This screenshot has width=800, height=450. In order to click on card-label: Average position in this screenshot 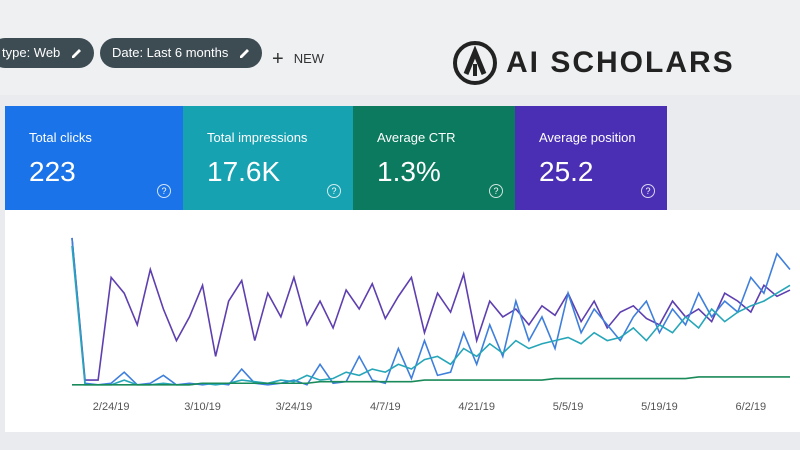, I will do `click(587, 137)`.